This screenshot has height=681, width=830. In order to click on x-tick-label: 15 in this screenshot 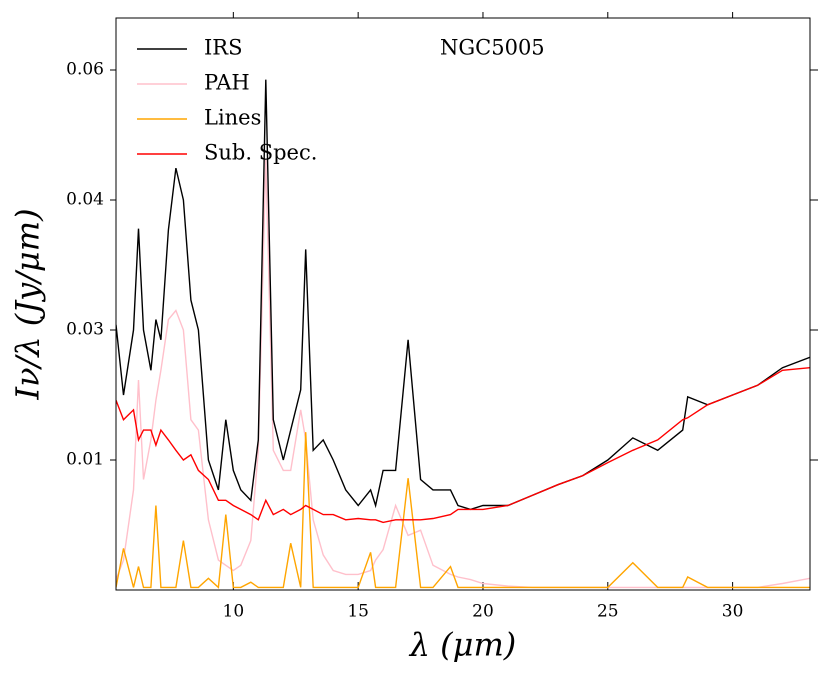, I will do `click(358, 612)`.